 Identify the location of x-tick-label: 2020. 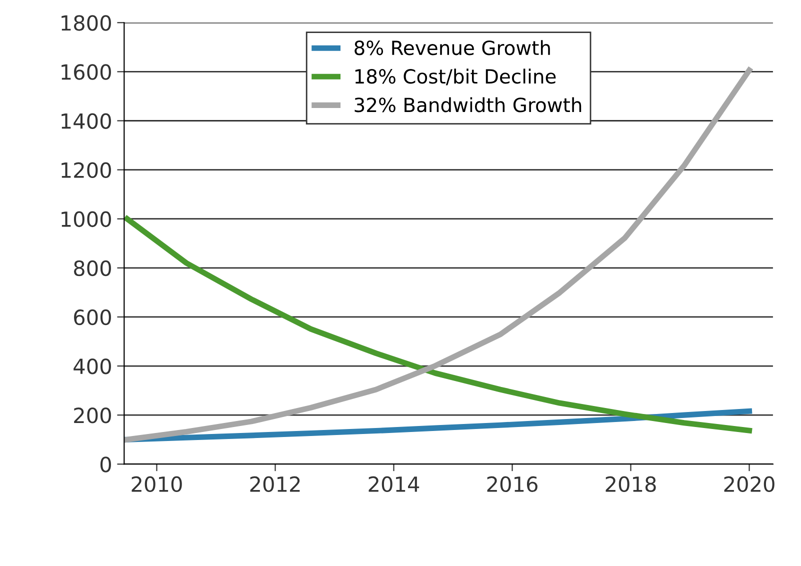
(749, 484).